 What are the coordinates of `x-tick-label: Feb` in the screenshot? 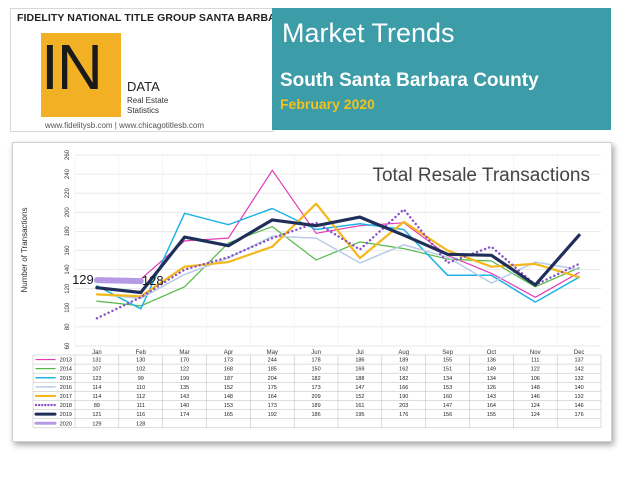 It's located at (141, 353).